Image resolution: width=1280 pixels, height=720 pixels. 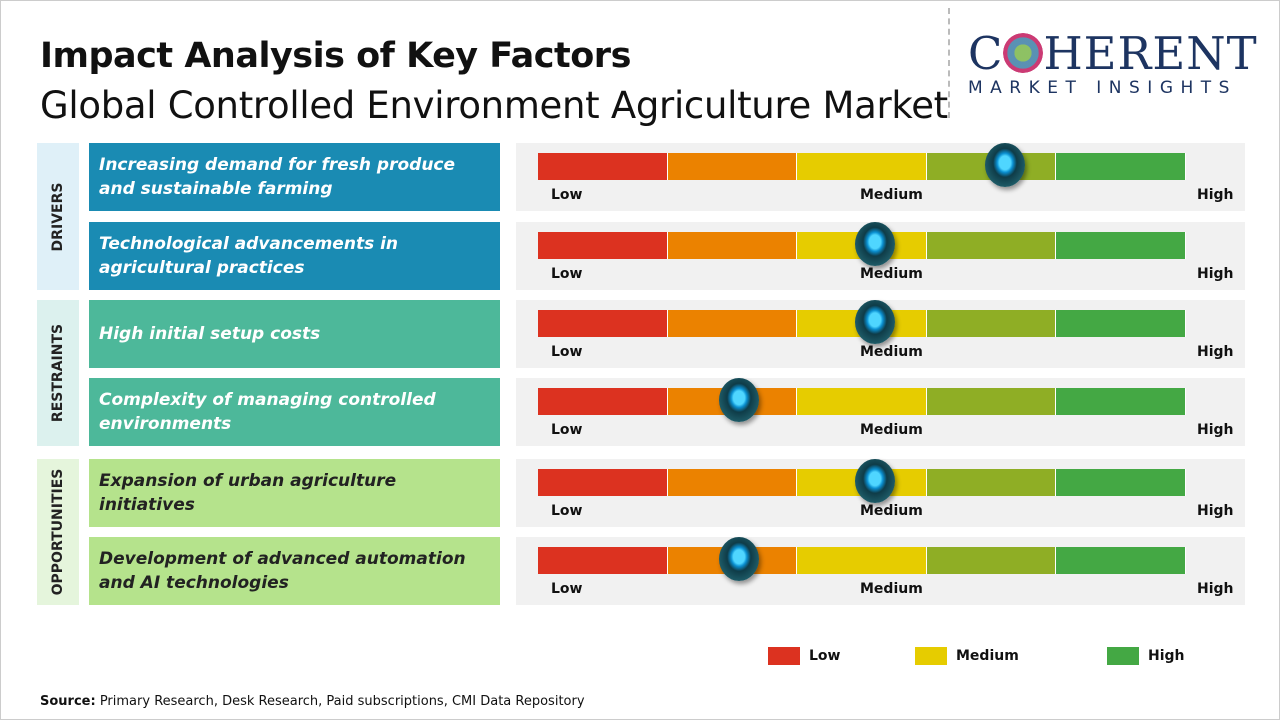 I want to click on legend-item-medium: Medium, so click(x=967, y=656).